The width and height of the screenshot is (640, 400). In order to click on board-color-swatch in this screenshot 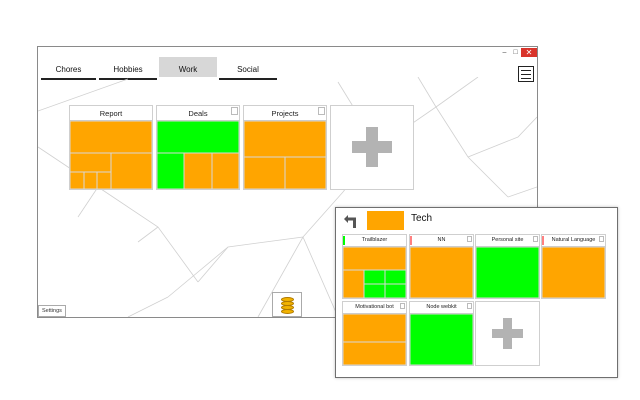, I will do `click(385, 220)`.